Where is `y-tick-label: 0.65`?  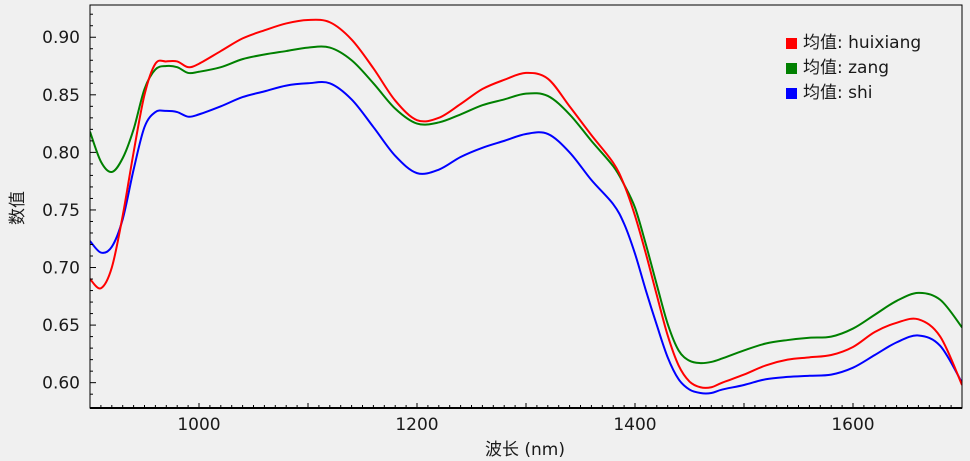
y-tick-label: 0.65 is located at coordinates (61, 326).